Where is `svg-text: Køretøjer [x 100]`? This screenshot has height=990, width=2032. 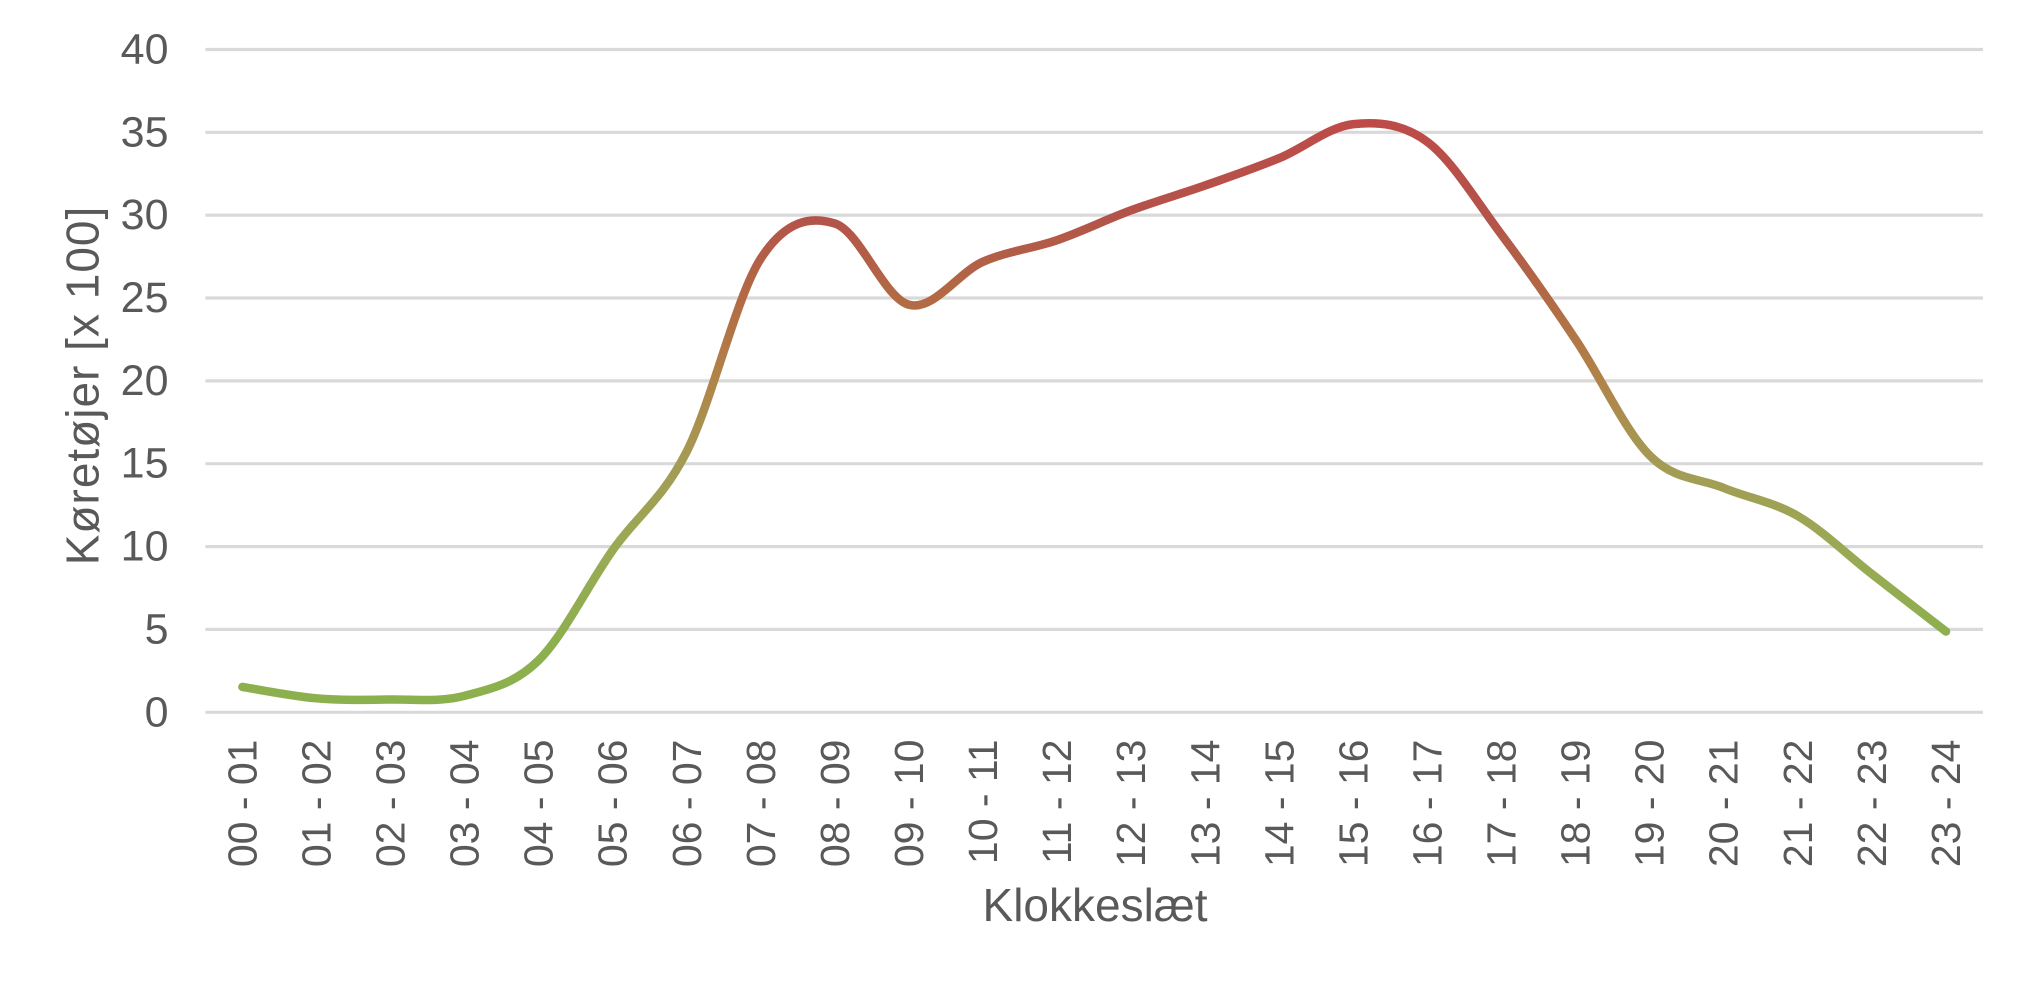
svg-text: Køretøjer [x 100] is located at coordinates (83, 386).